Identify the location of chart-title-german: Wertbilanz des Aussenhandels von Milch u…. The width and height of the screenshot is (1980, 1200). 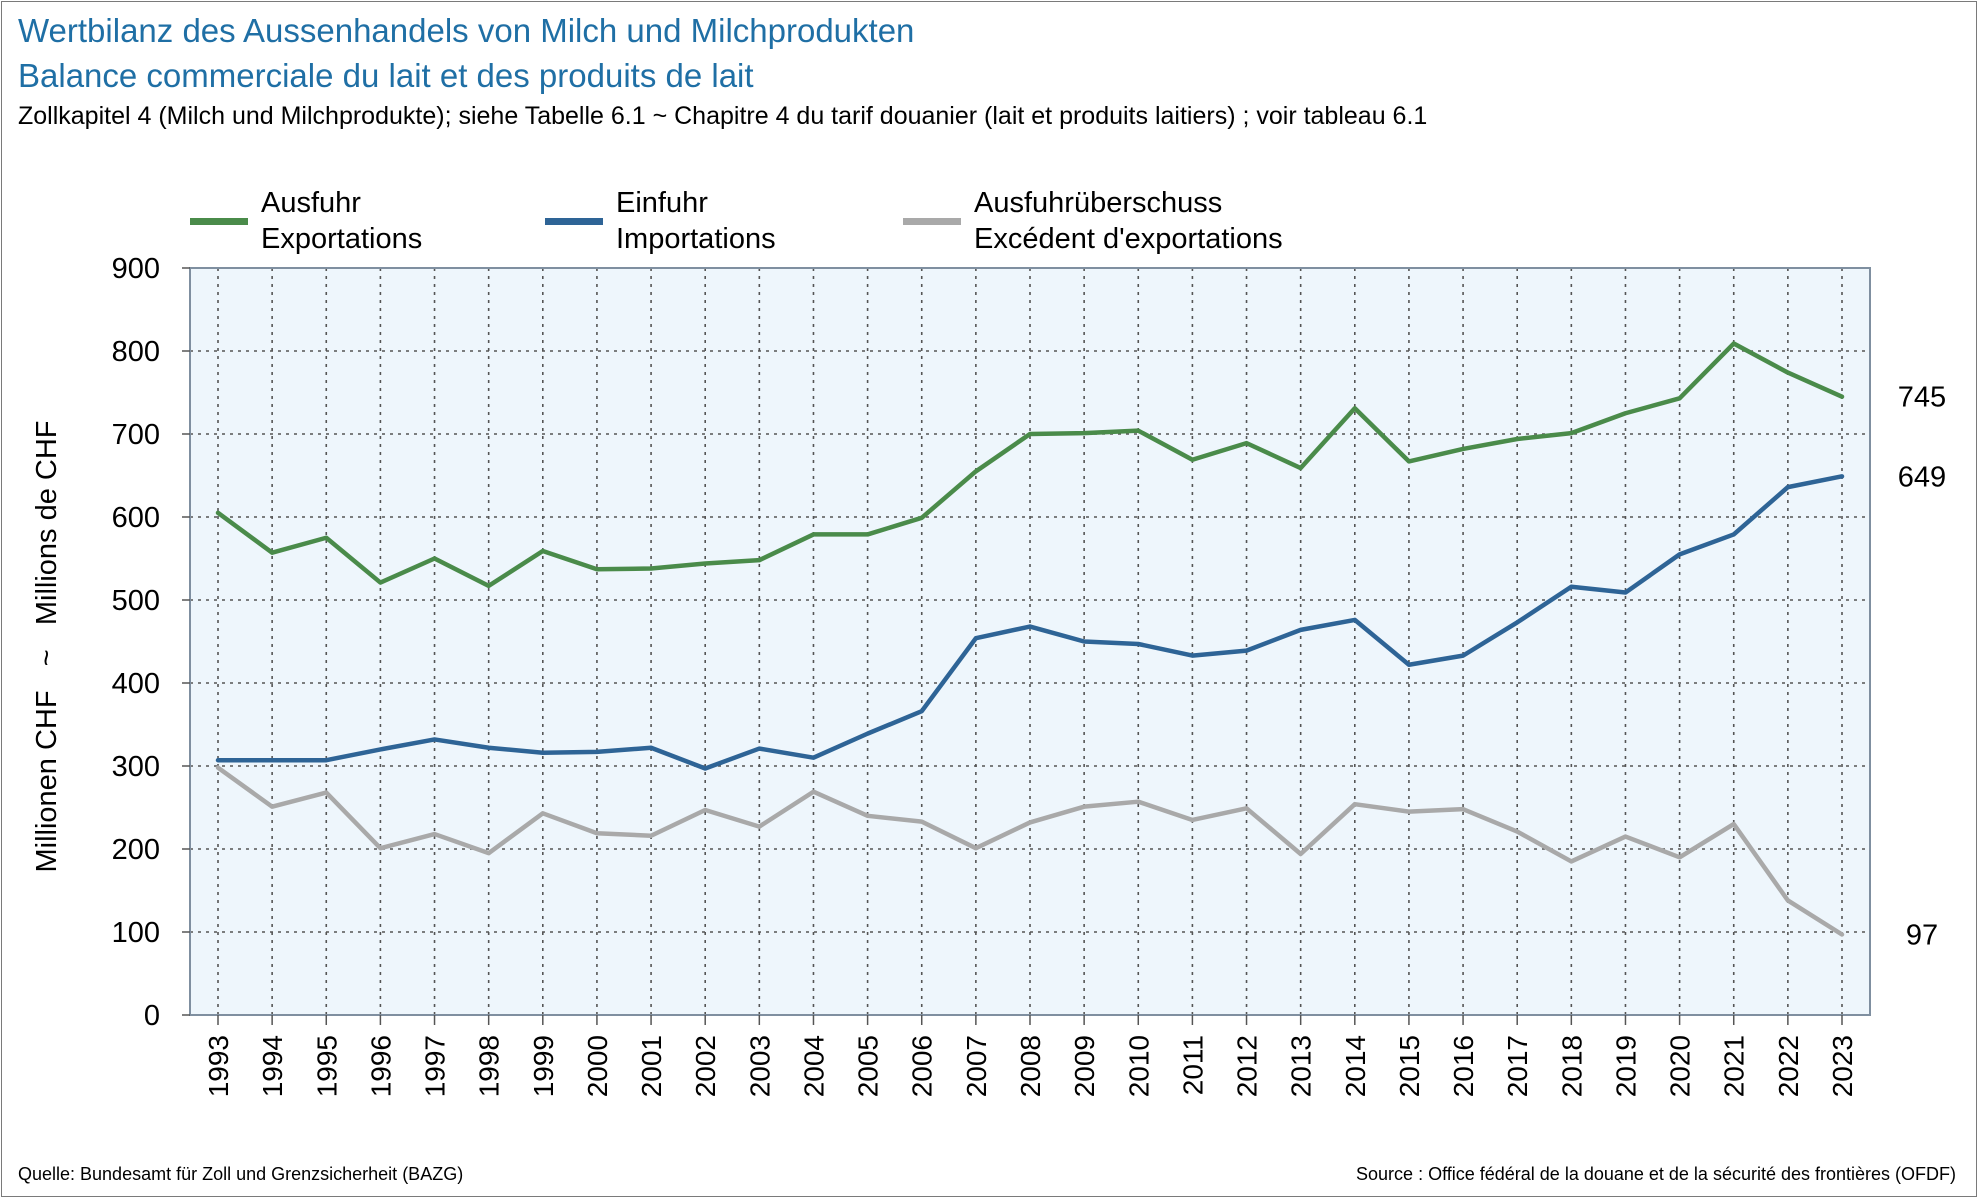
(466, 30).